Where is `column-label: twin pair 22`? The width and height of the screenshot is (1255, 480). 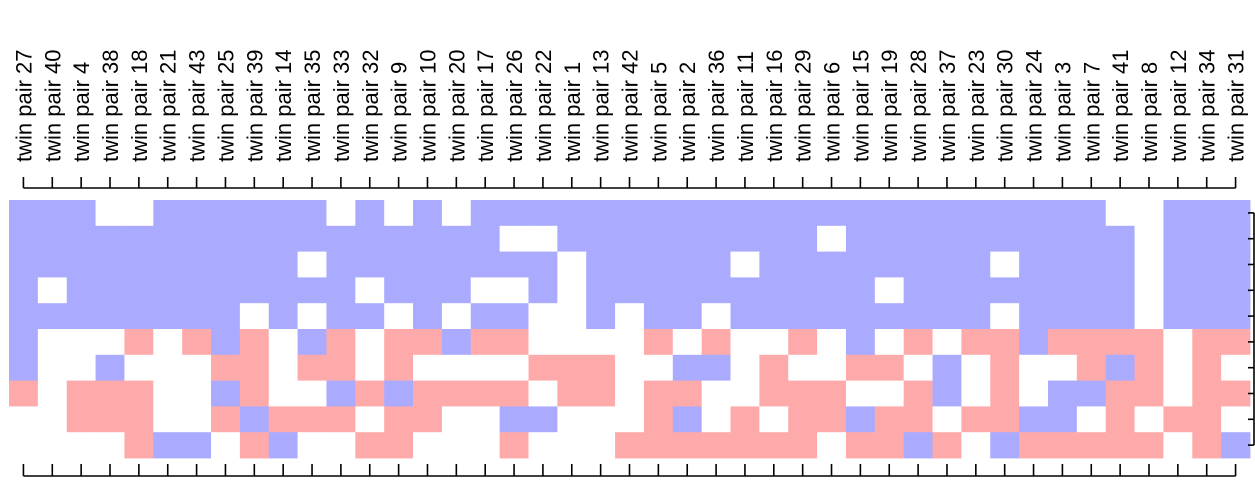
column-label: twin pair 22 is located at coordinates (543, 105).